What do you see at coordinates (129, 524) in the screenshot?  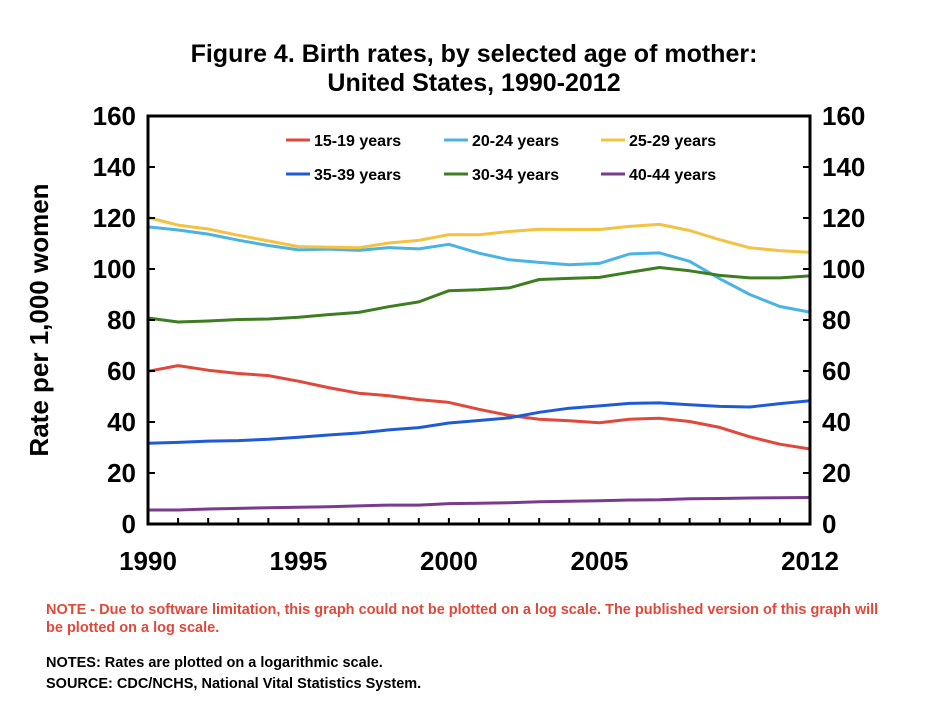 I see `y-left-tick-label: 0` at bounding box center [129, 524].